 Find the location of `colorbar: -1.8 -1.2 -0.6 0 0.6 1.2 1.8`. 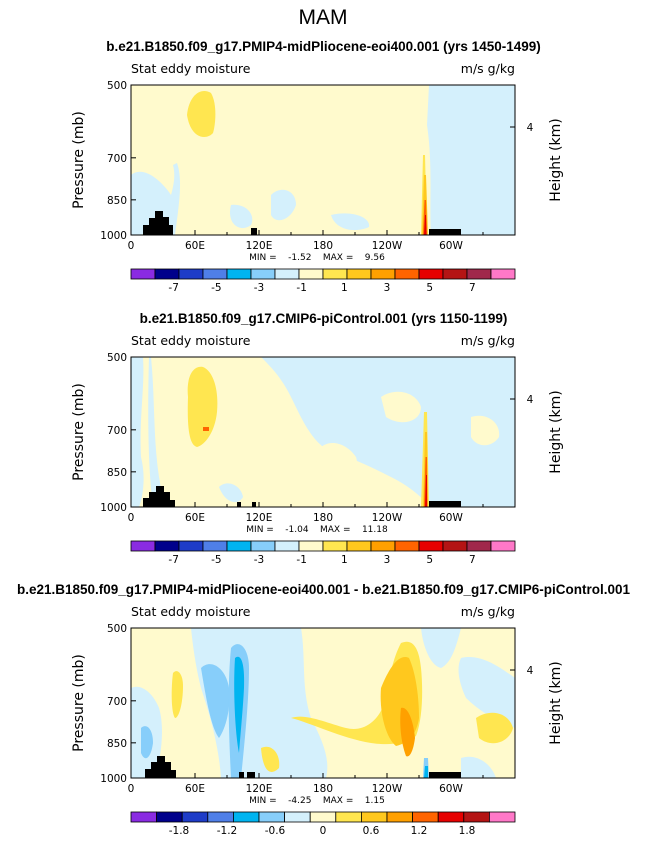

colorbar: -1.8 -1.2 -0.6 0 0.6 1.2 1.8 is located at coordinates (323, 824).